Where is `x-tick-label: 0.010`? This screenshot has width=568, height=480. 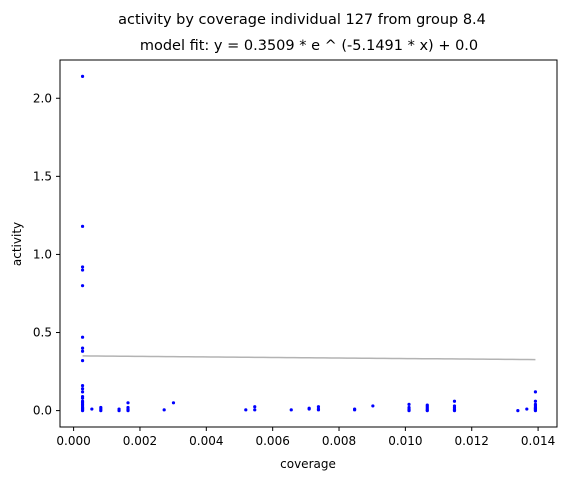 x-tick-label: 0.010 is located at coordinates (405, 441).